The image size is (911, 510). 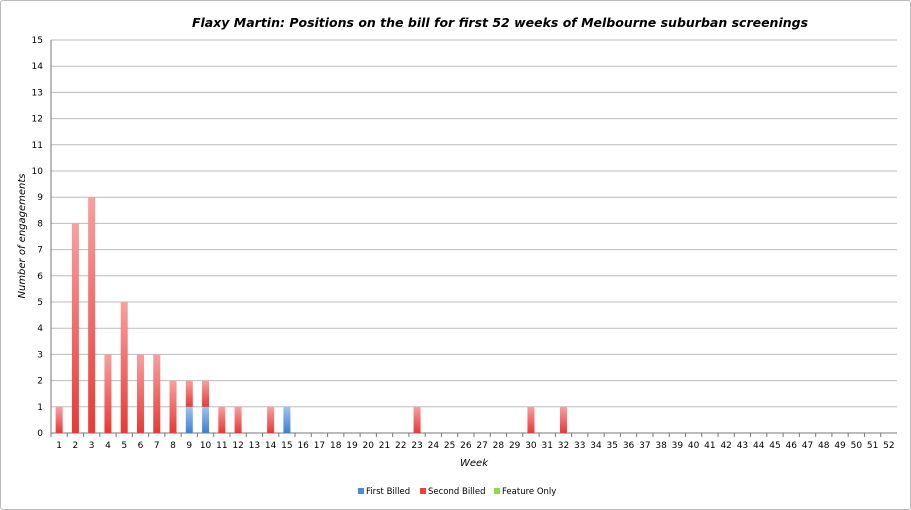 What do you see at coordinates (792, 446) in the screenshot?
I see `x-tick-label: 46` at bounding box center [792, 446].